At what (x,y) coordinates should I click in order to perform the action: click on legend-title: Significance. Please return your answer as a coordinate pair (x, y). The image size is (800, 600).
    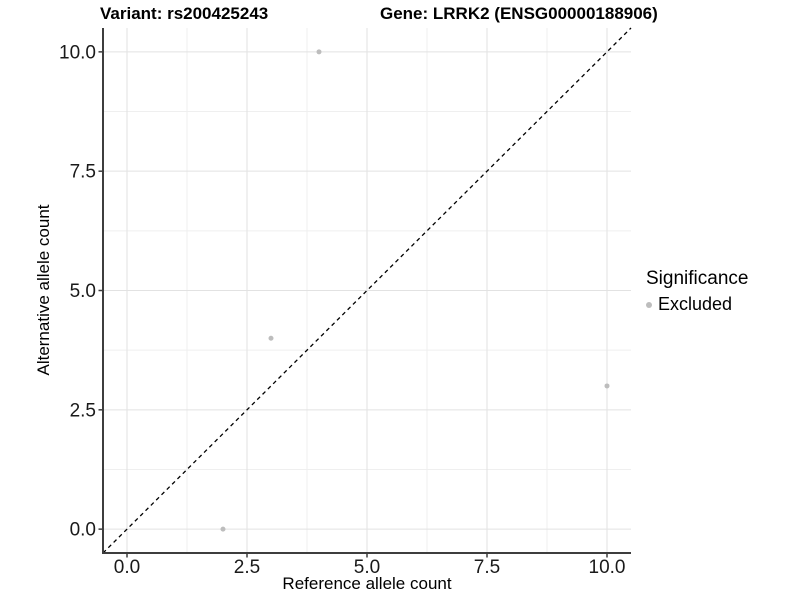
    Looking at the image, I should click on (697, 278).